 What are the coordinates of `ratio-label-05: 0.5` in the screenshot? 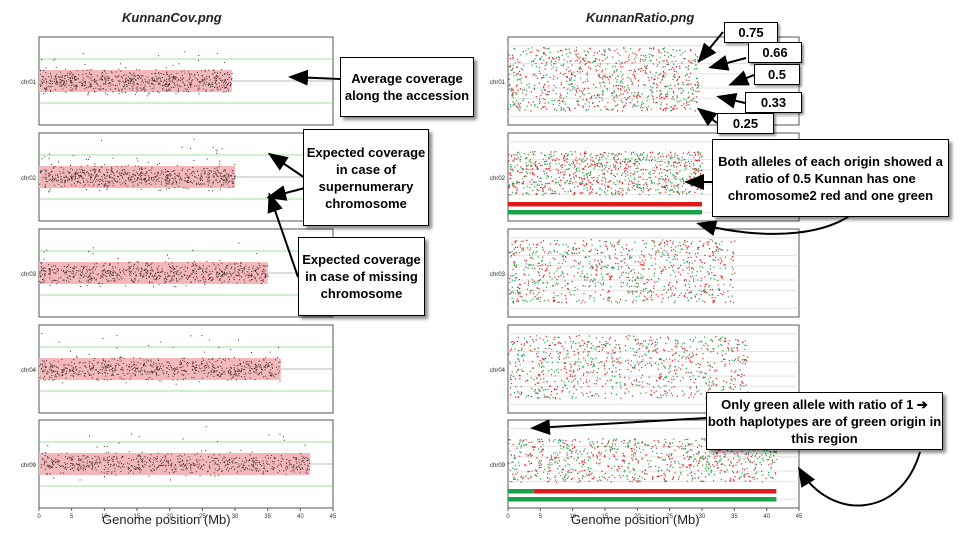 It's located at (777, 74).